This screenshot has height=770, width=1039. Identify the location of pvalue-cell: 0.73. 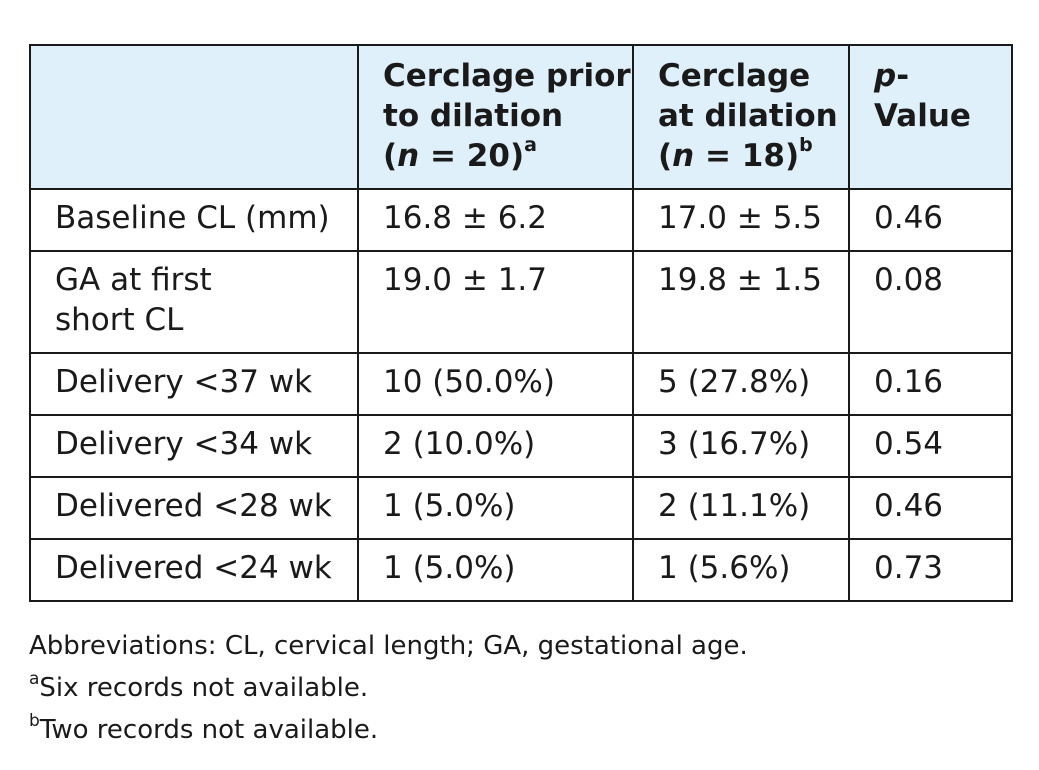
(930, 570).